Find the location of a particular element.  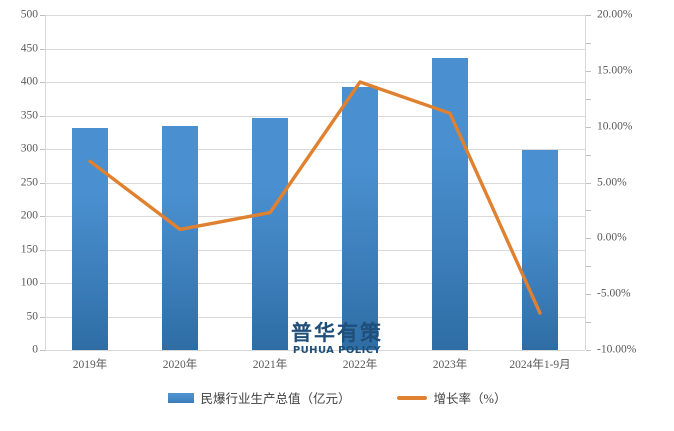

x-axis-tick-label: 2023年 is located at coordinates (450, 365).